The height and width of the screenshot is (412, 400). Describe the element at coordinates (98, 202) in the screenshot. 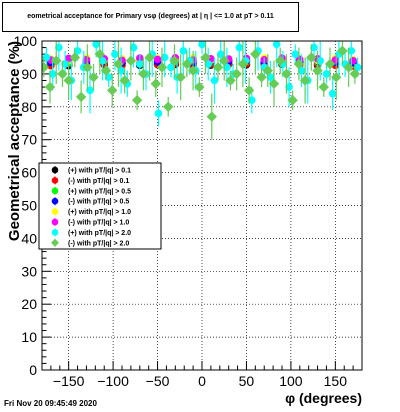

I see `legend-label: (-) with pT/|q| > 0.5` at that location.